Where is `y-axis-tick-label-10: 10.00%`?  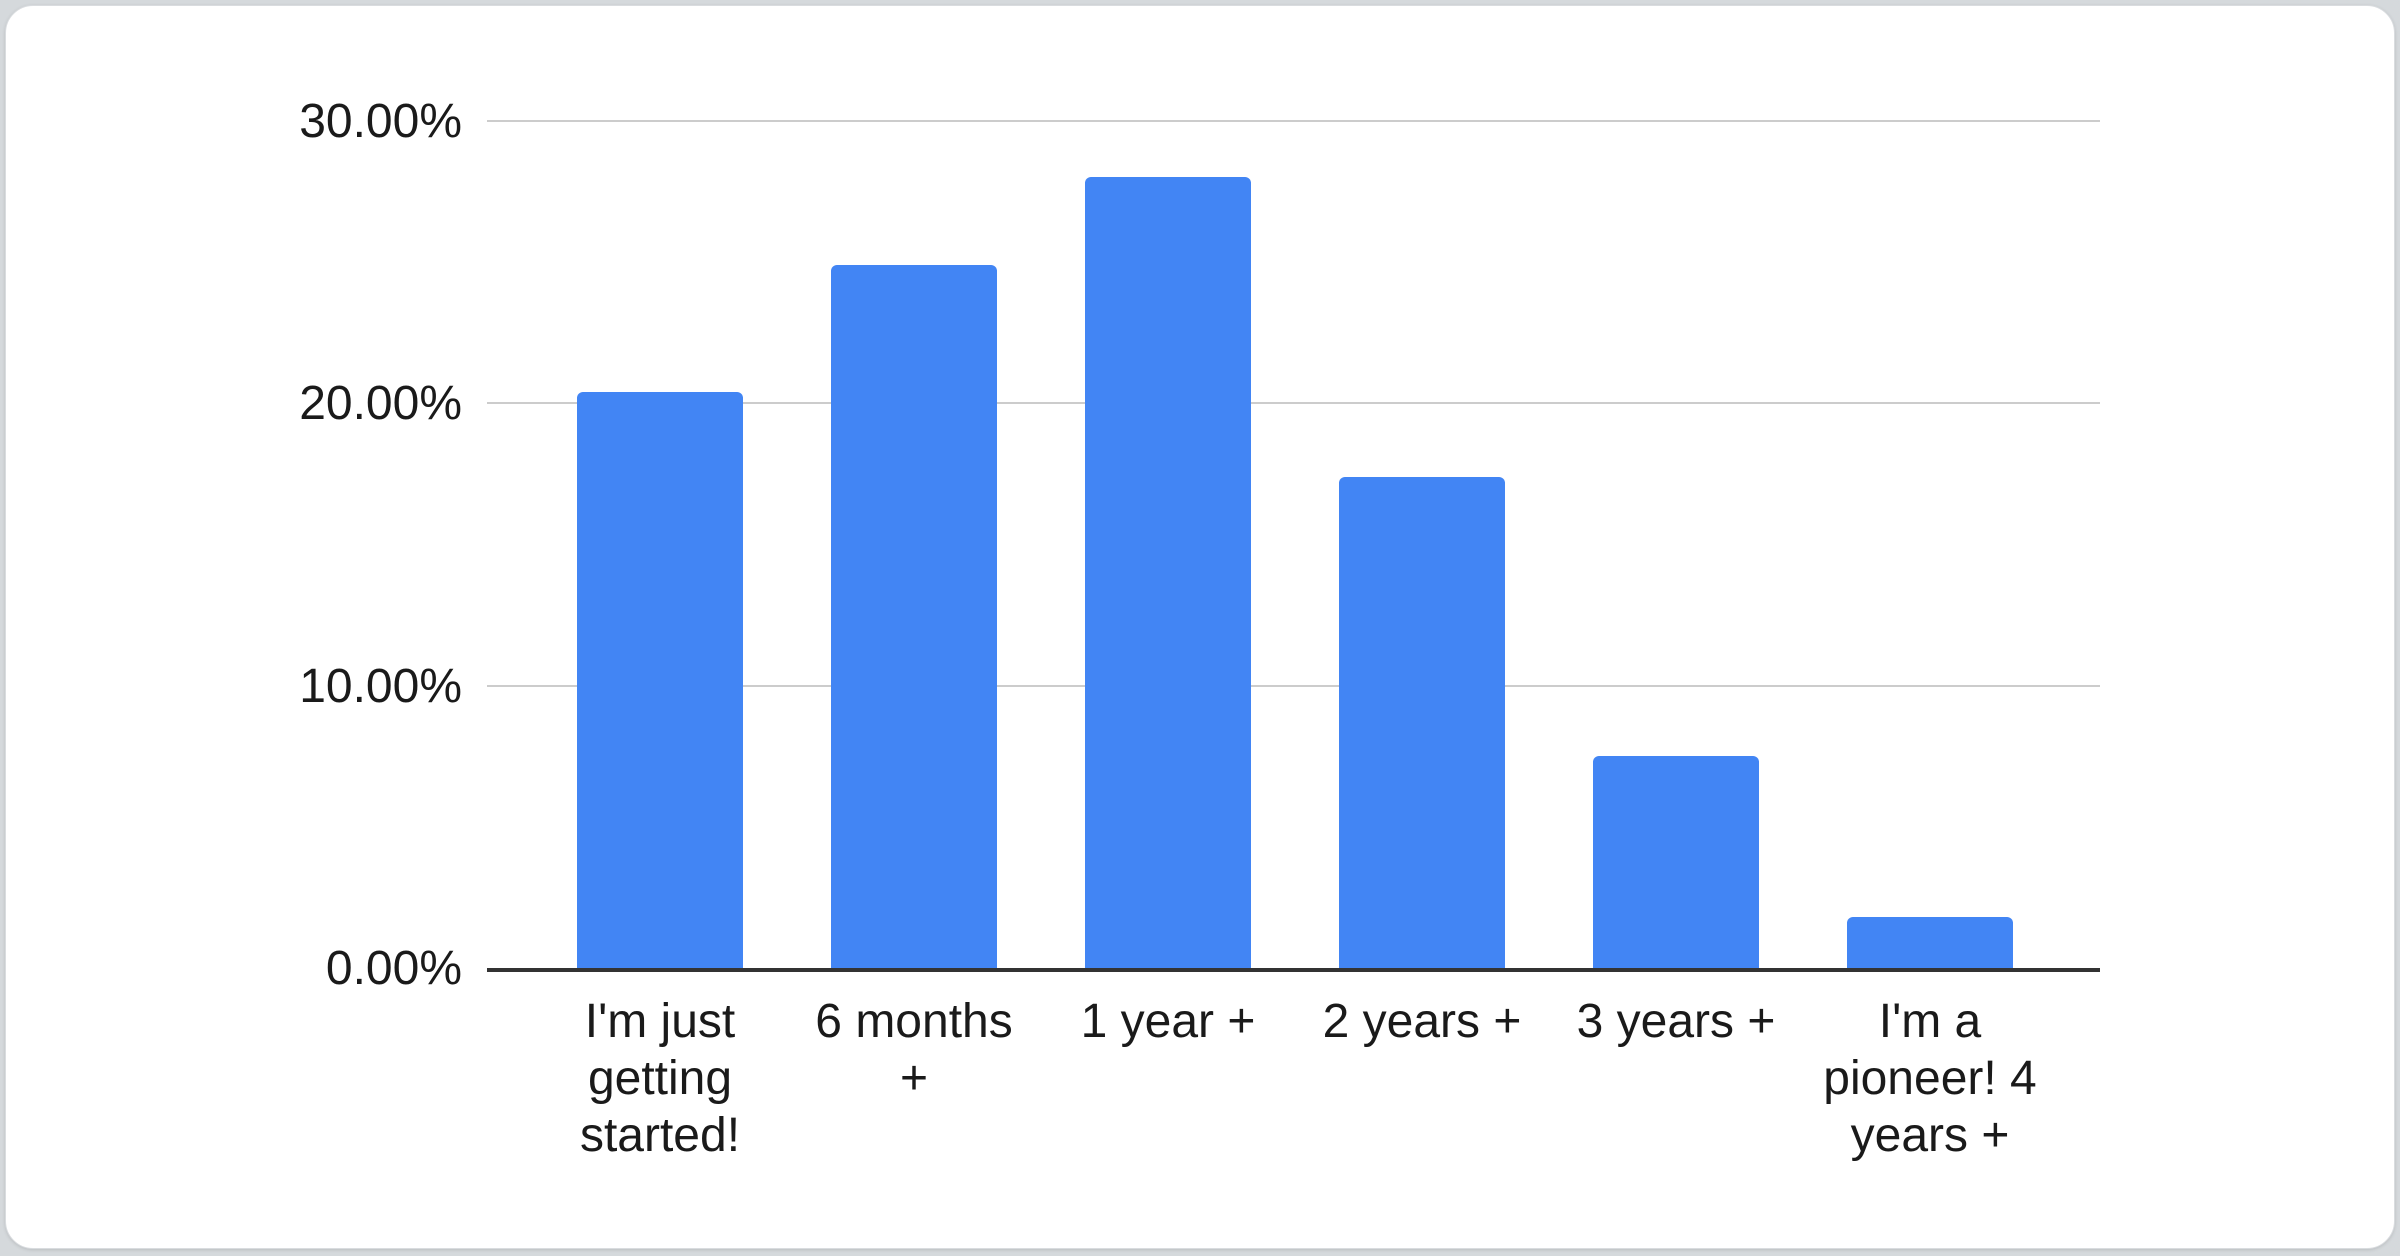
y-axis-tick-label-10: 10.00% is located at coordinates (380, 686).